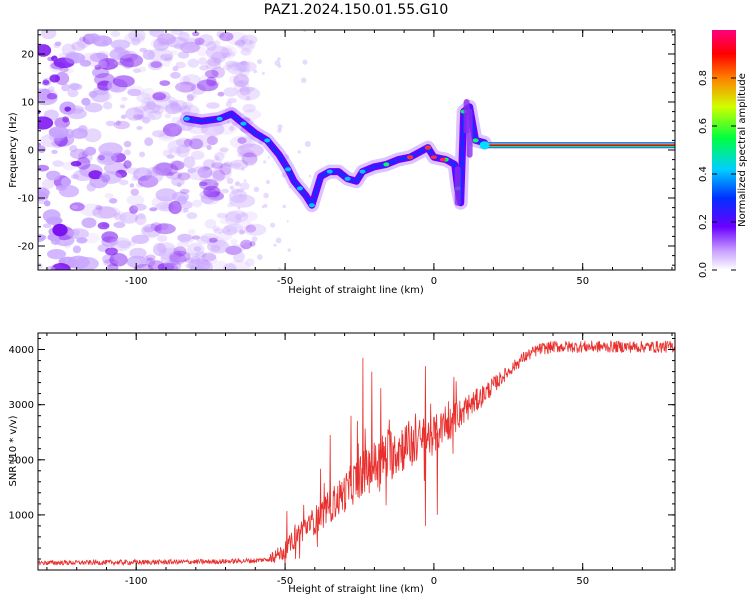 This screenshot has height=600, width=750. What do you see at coordinates (26, 247) in the screenshot?
I see `y-tick-label: -20` at bounding box center [26, 247].